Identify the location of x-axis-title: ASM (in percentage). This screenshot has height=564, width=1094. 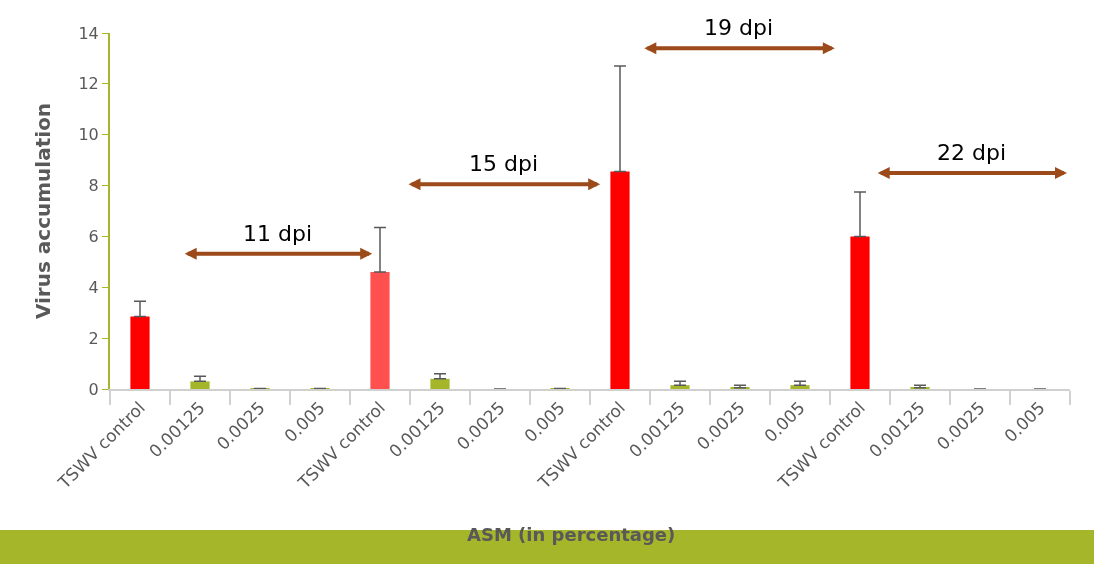
(571, 534).